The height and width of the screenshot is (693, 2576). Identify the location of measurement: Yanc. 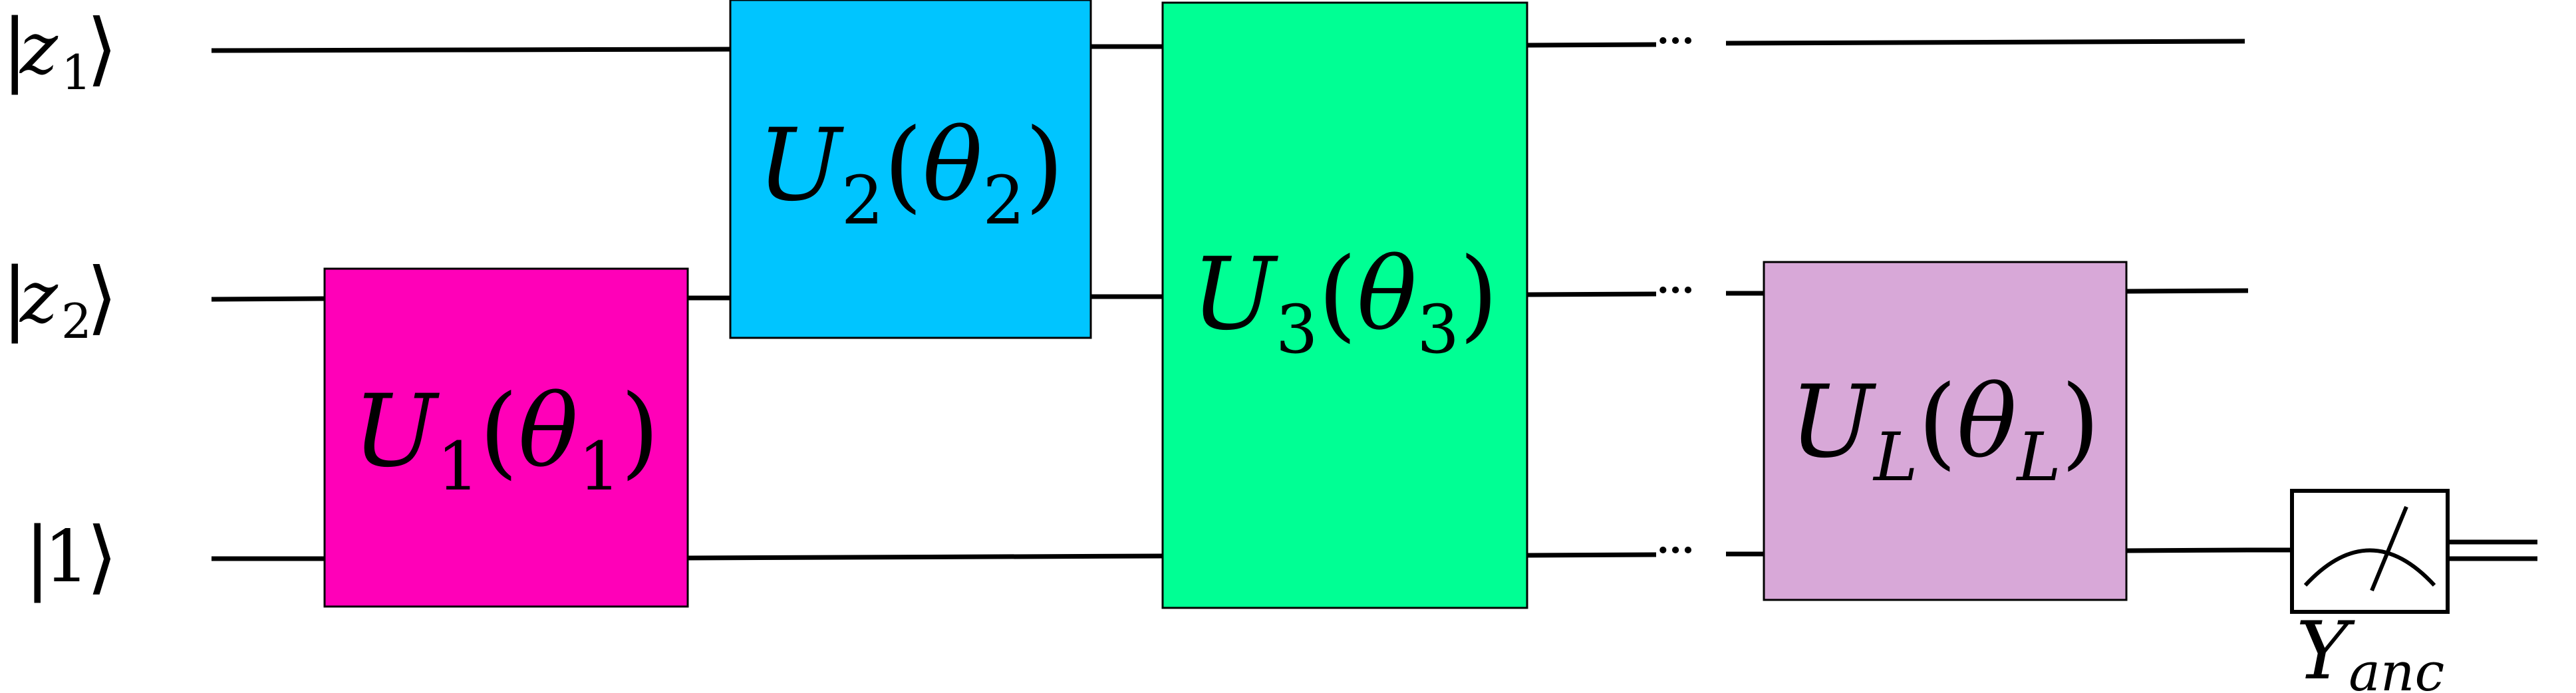
(2370, 591).